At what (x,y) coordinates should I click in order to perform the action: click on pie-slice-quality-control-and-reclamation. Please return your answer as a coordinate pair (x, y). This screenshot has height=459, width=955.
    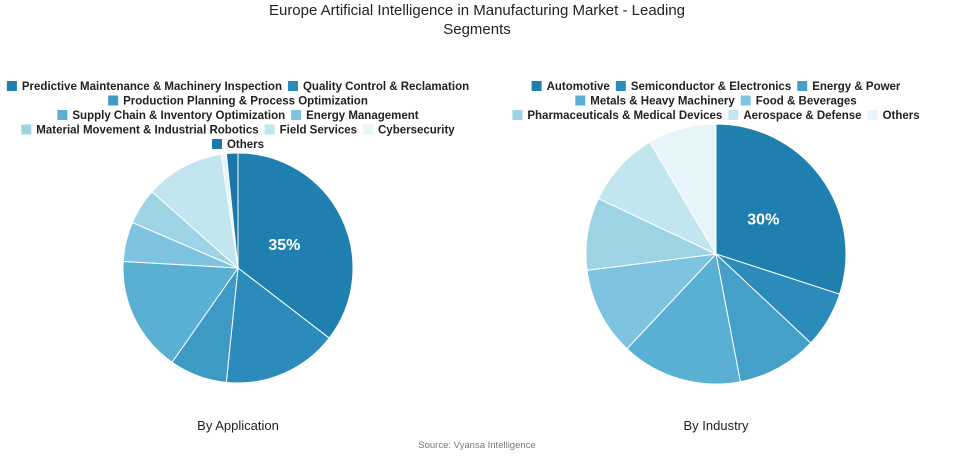
    Looking at the image, I should click on (277, 325).